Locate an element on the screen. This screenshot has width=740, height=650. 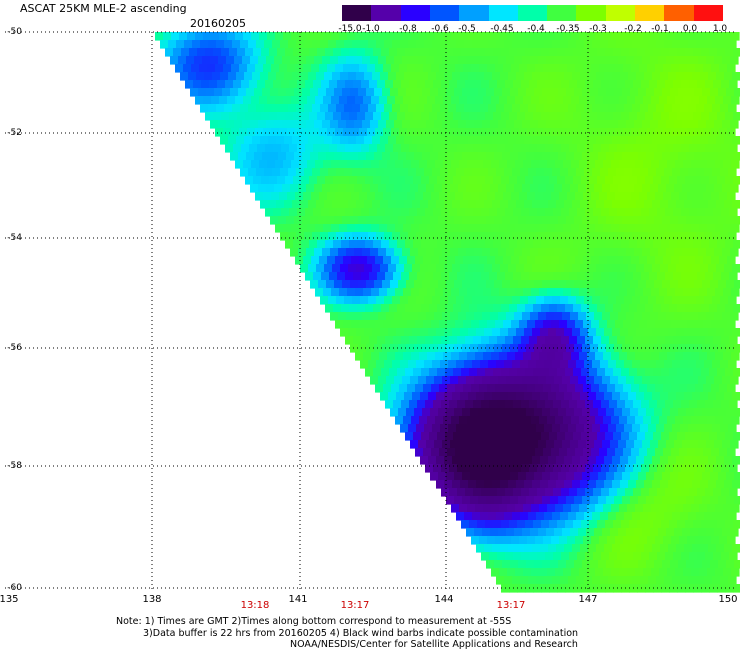
colorbar-tick-label: -15.0 is located at coordinates (350, 29).